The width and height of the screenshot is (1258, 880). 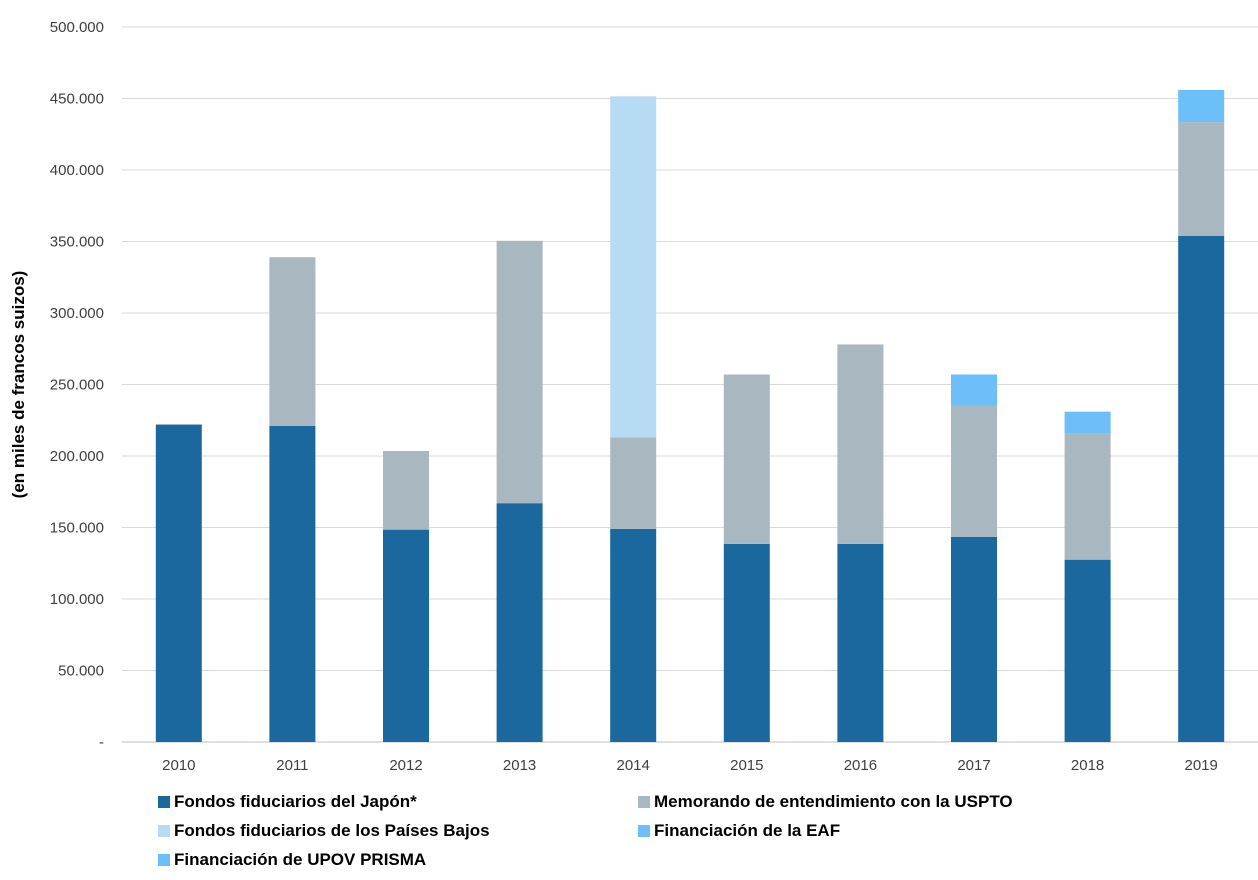 I want to click on legend-item-4: Financiación de UPOV PRISMA, so click(x=292, y=860).